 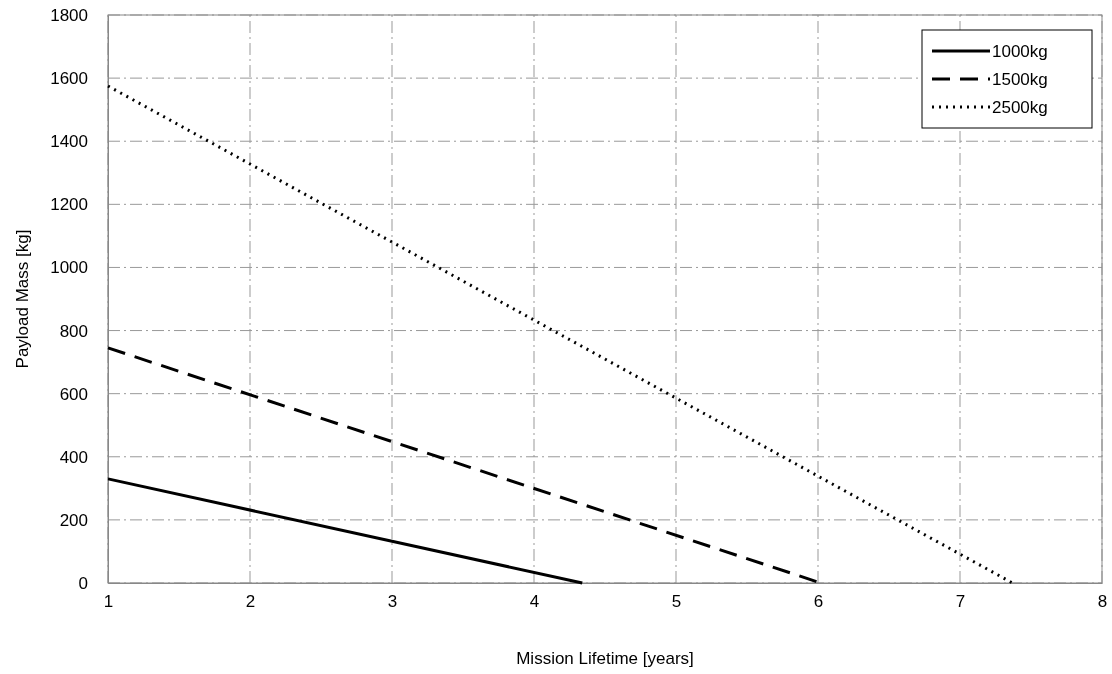 I want to click on y-tick-label: 1800, so click(x=69, y=15).